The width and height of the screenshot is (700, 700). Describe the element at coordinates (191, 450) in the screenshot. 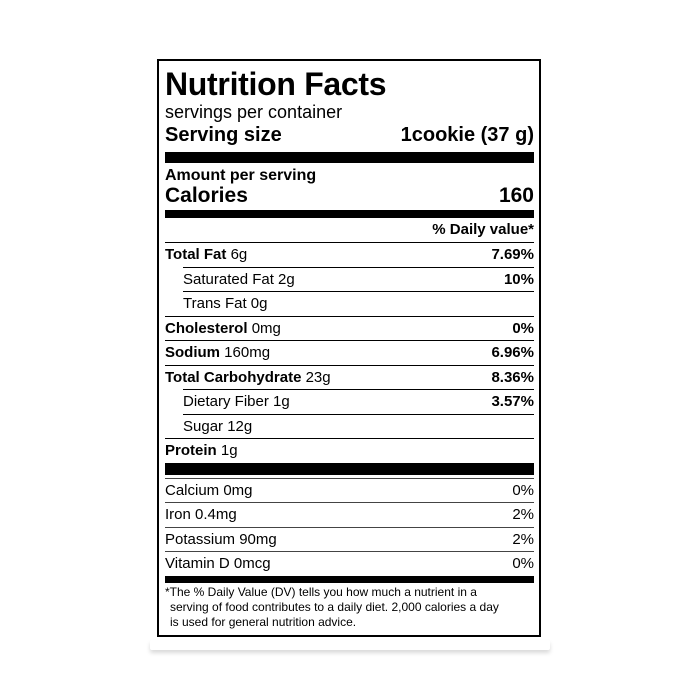

I see `nutrient-label: Protein` at that location.